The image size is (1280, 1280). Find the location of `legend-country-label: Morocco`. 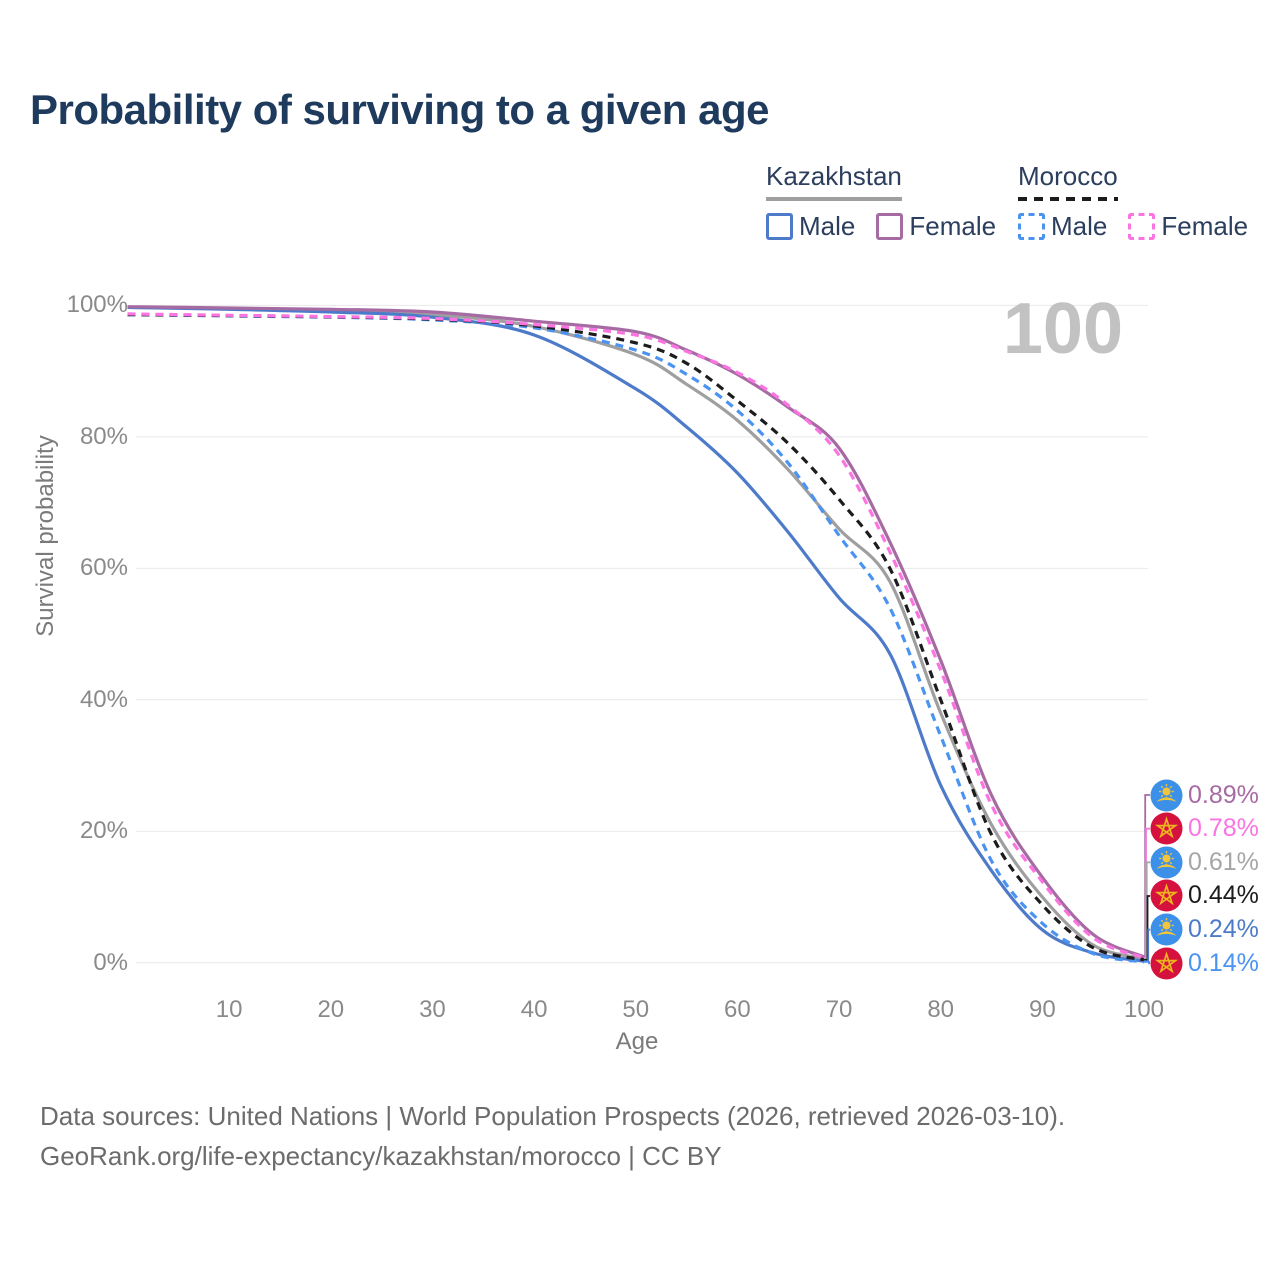

legend-country-label: Morocco is located at coordinates (1068, 176).